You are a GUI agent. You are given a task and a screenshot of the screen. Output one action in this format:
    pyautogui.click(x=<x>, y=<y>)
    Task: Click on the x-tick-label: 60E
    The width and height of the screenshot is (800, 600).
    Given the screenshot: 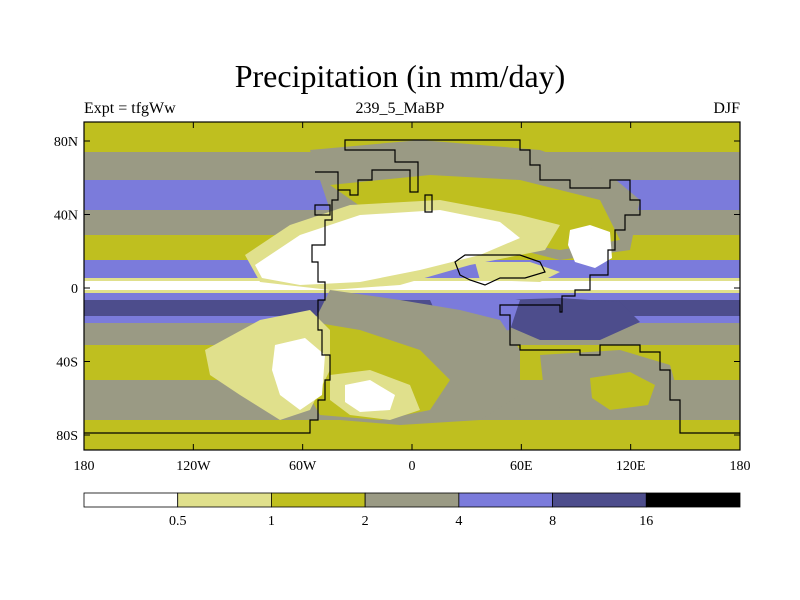 What is the action you would take?
    pyautogui.click(x=521, y=466)
    